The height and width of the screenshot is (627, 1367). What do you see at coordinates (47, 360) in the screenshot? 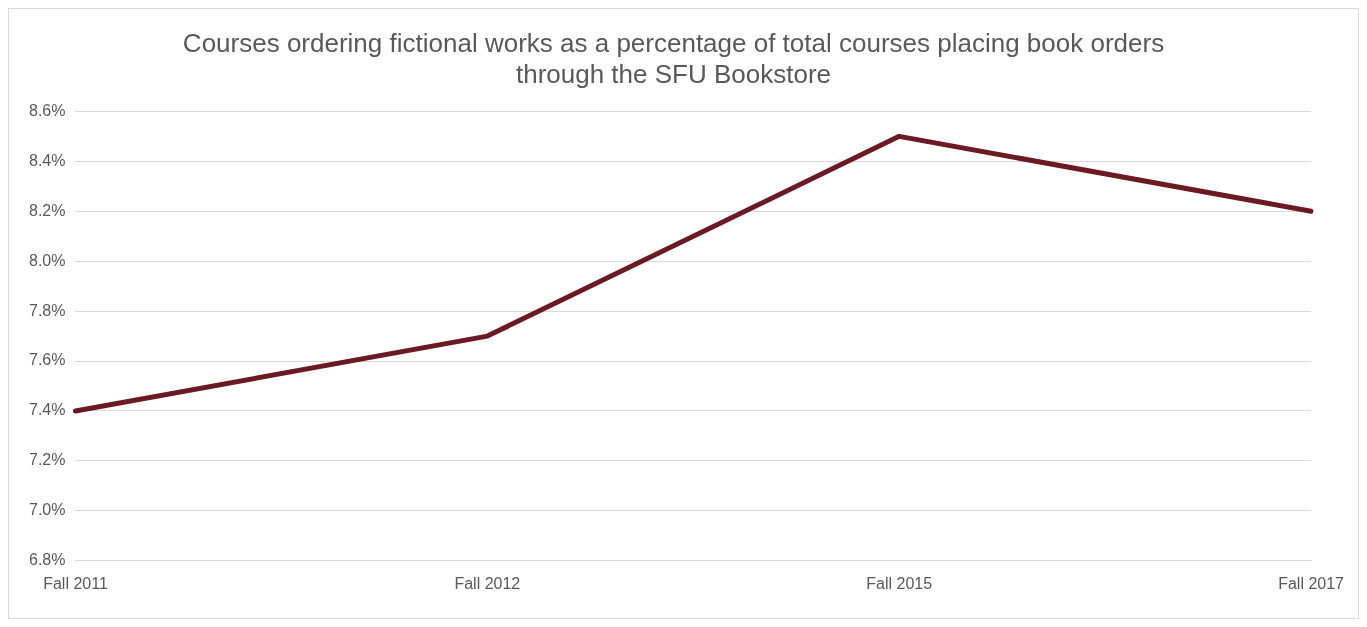
I see `y-tick-label: 7.6%` at bounding box center [47, 360].